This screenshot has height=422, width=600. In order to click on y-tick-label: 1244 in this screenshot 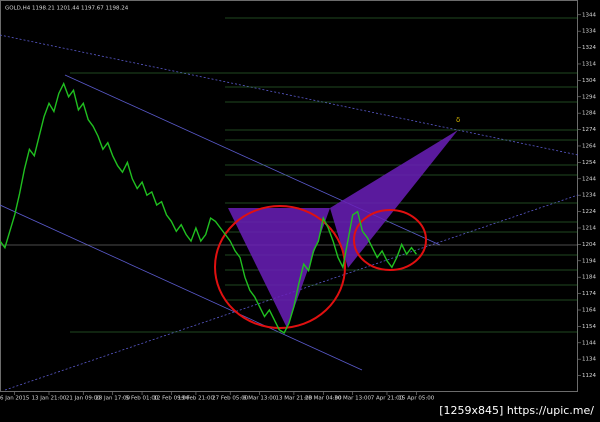, I will do `click(589, 179)`.